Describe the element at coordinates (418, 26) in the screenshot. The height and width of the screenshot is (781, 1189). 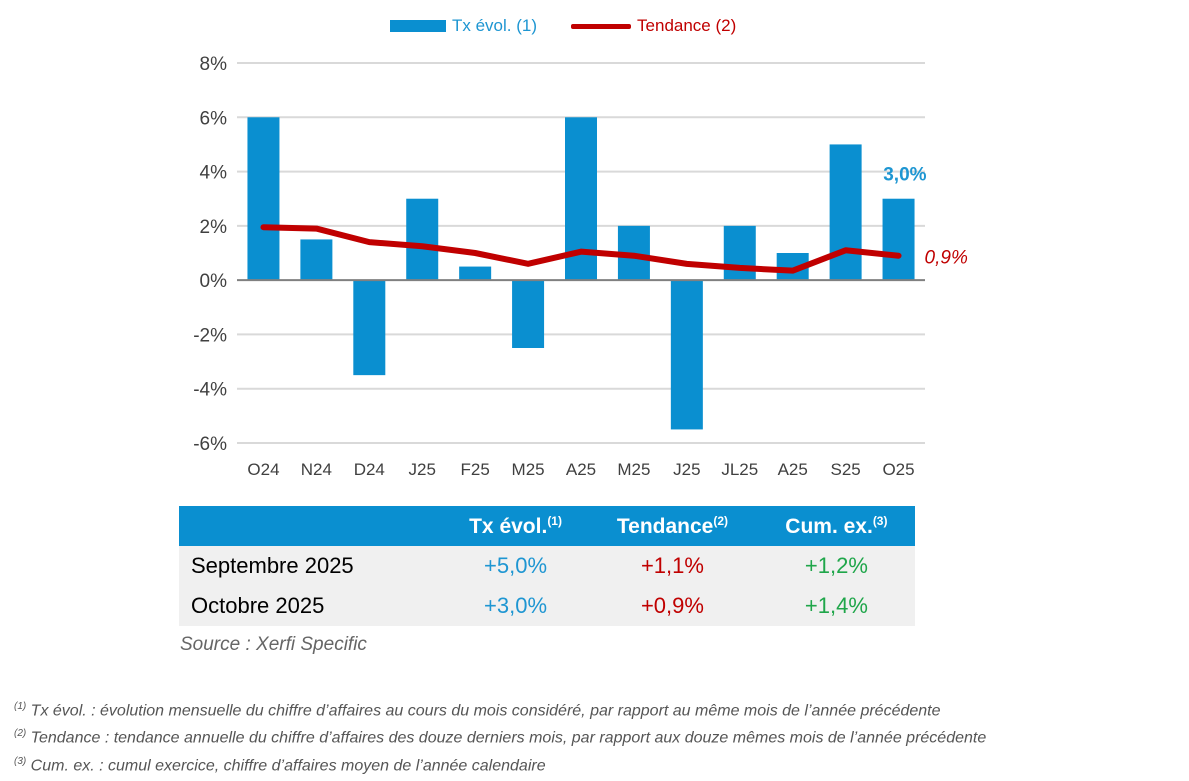
I see `legend-swatch-bar` at that location.